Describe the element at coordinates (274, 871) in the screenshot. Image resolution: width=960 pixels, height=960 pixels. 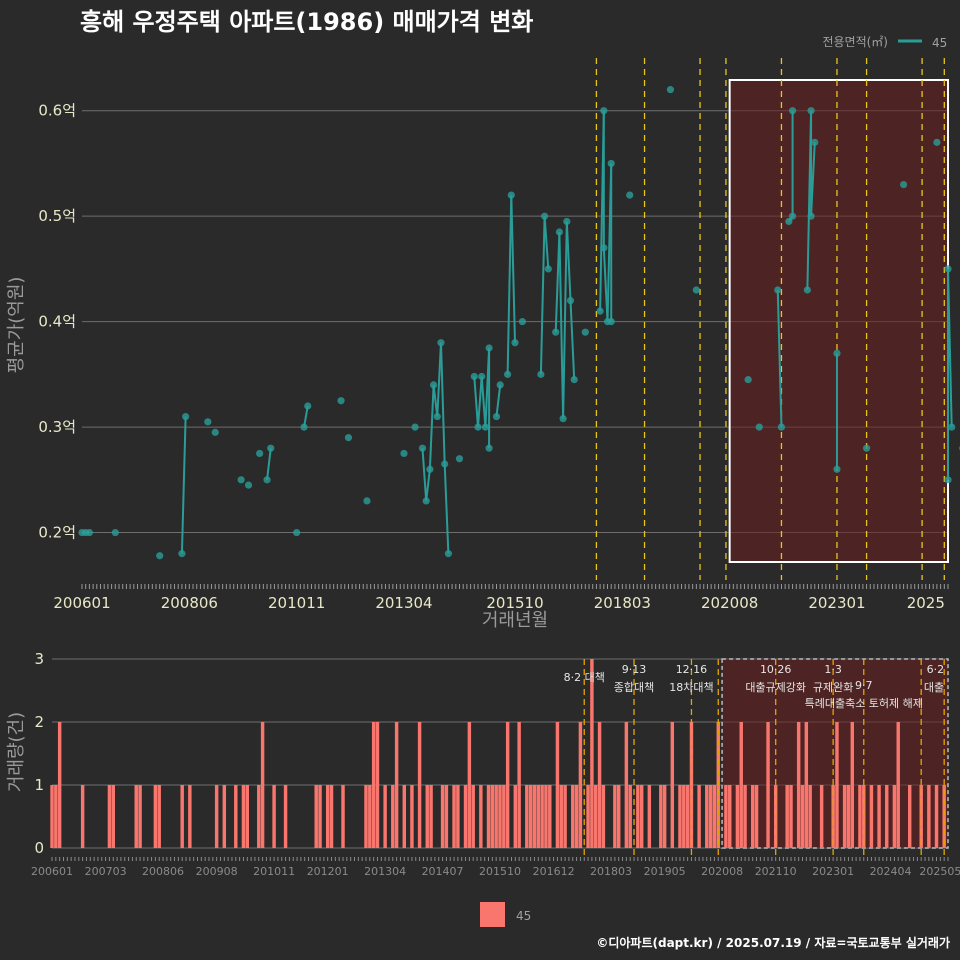
I see `bottom-x-tick-label: 201011` at that location.